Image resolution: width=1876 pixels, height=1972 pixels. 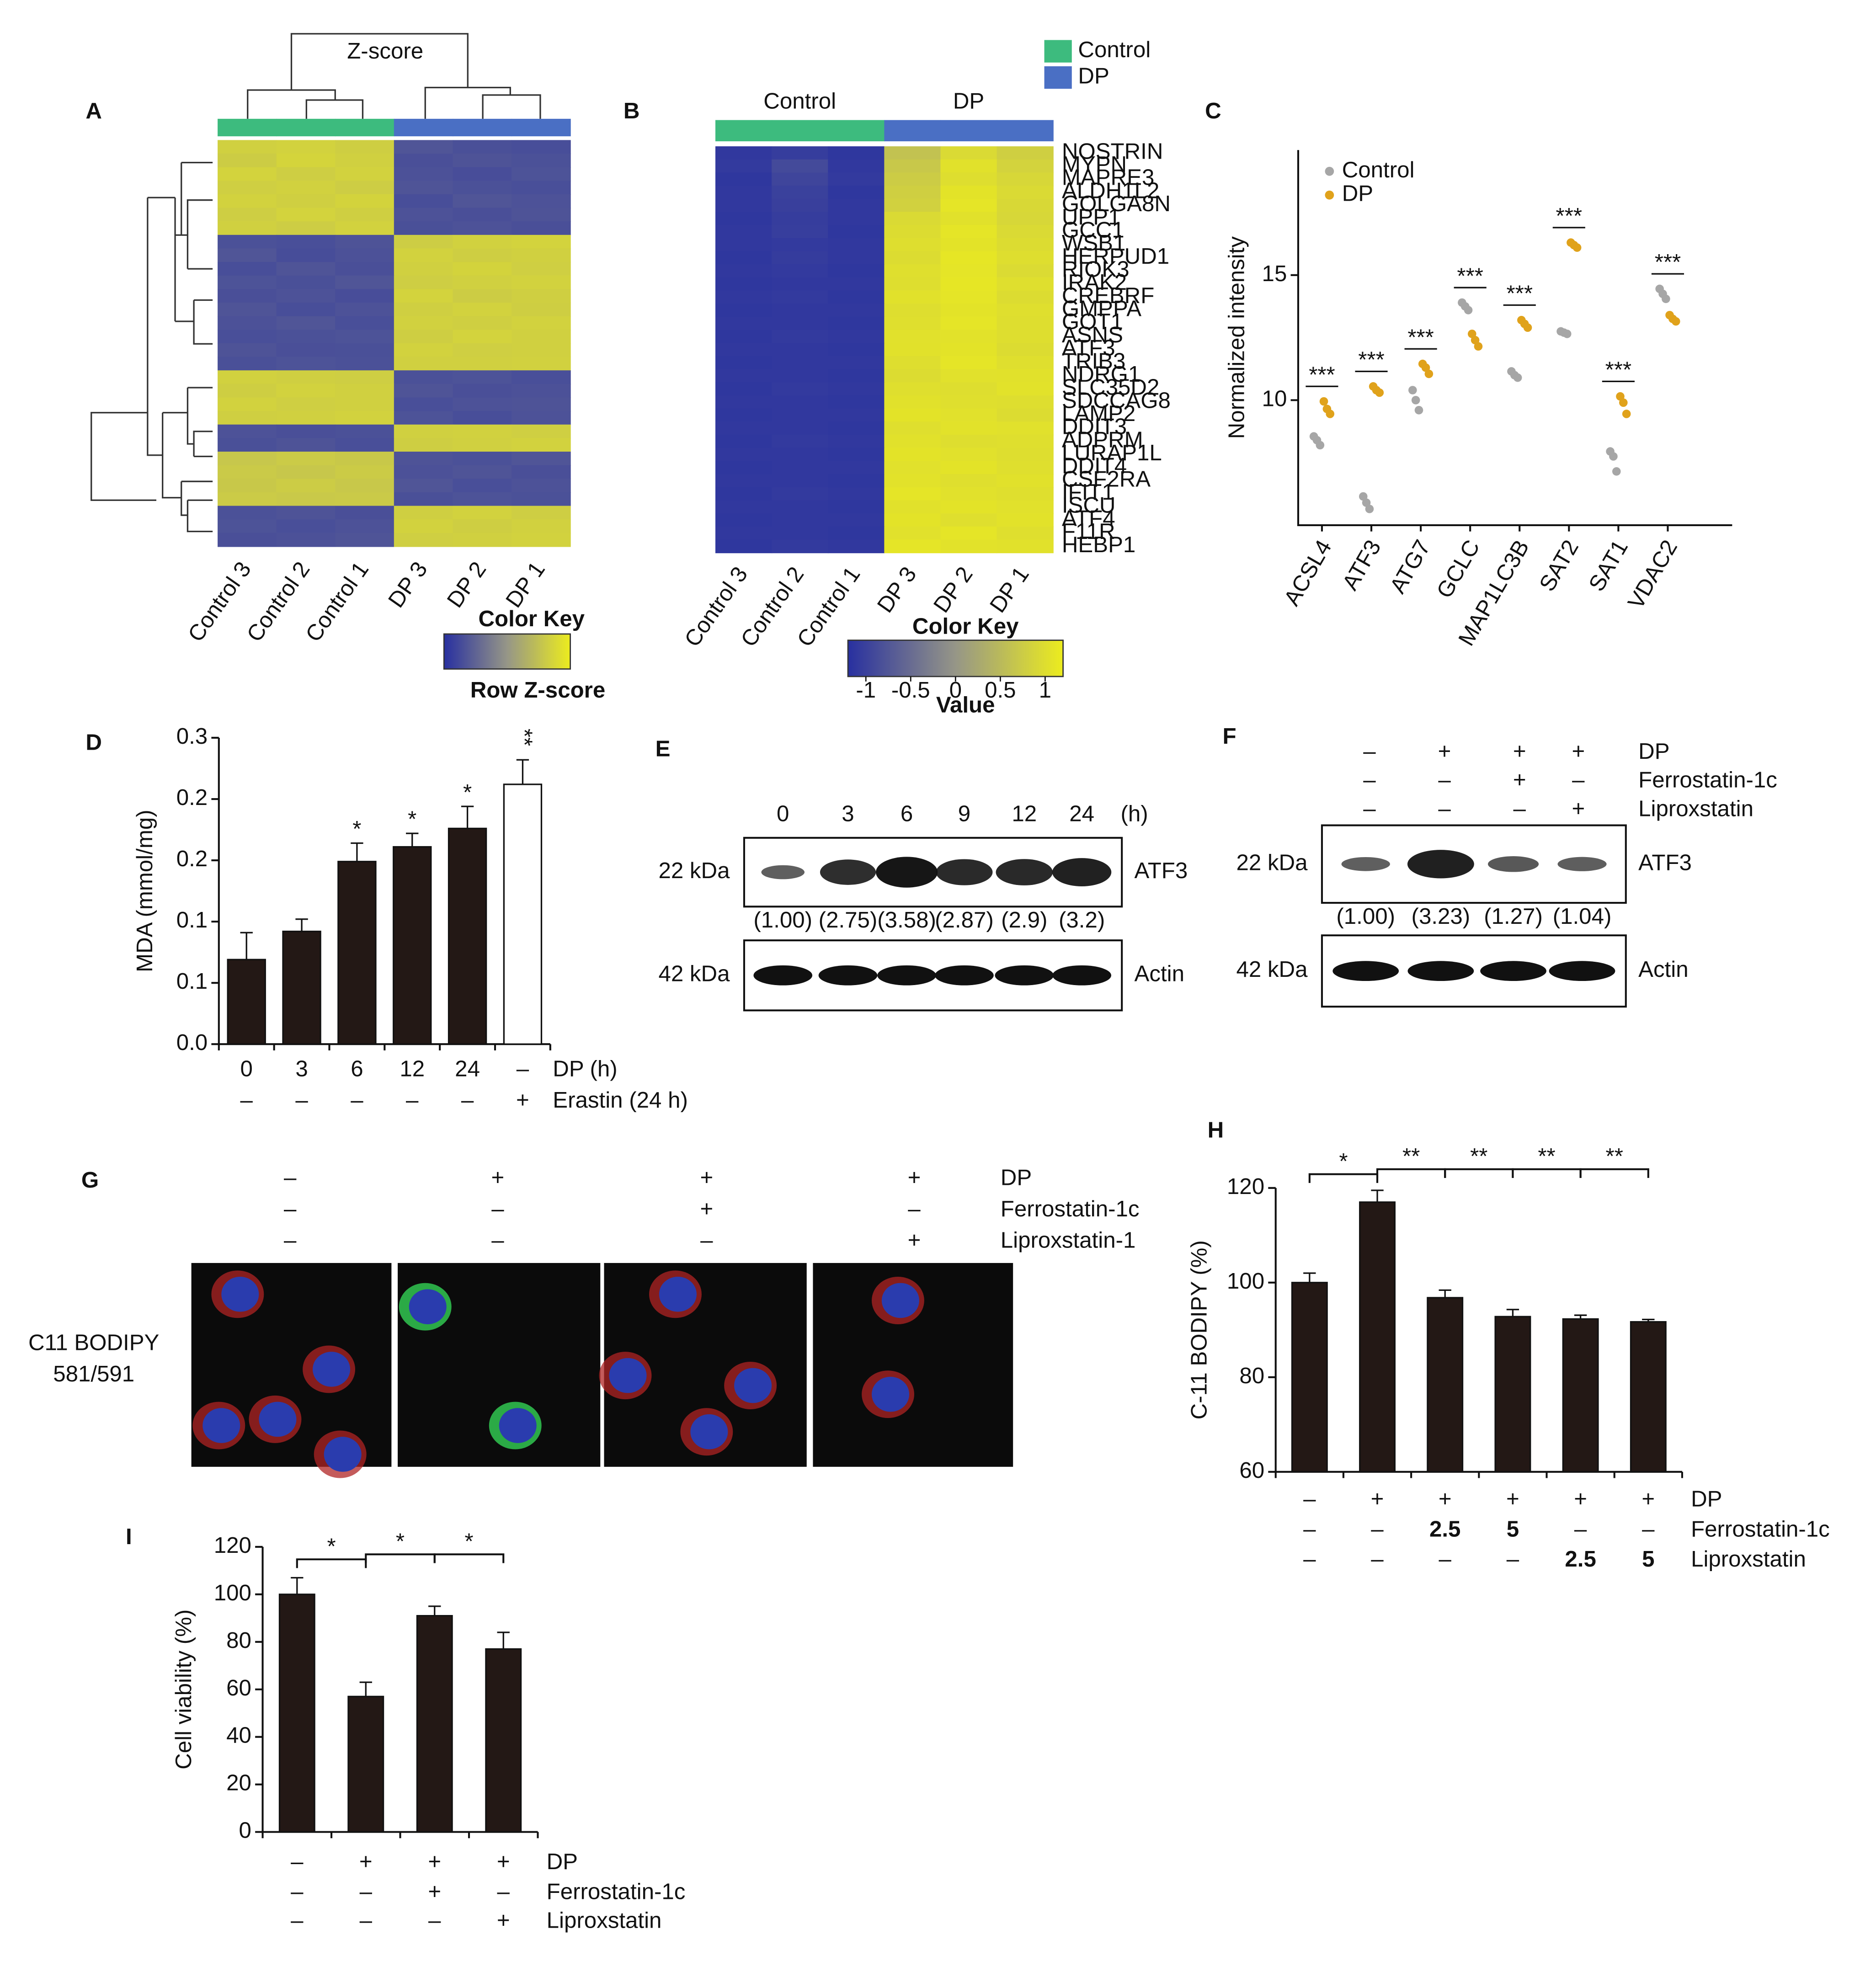 I want to click on row-label: ALDH1L2, so click(x=1111, y=190).